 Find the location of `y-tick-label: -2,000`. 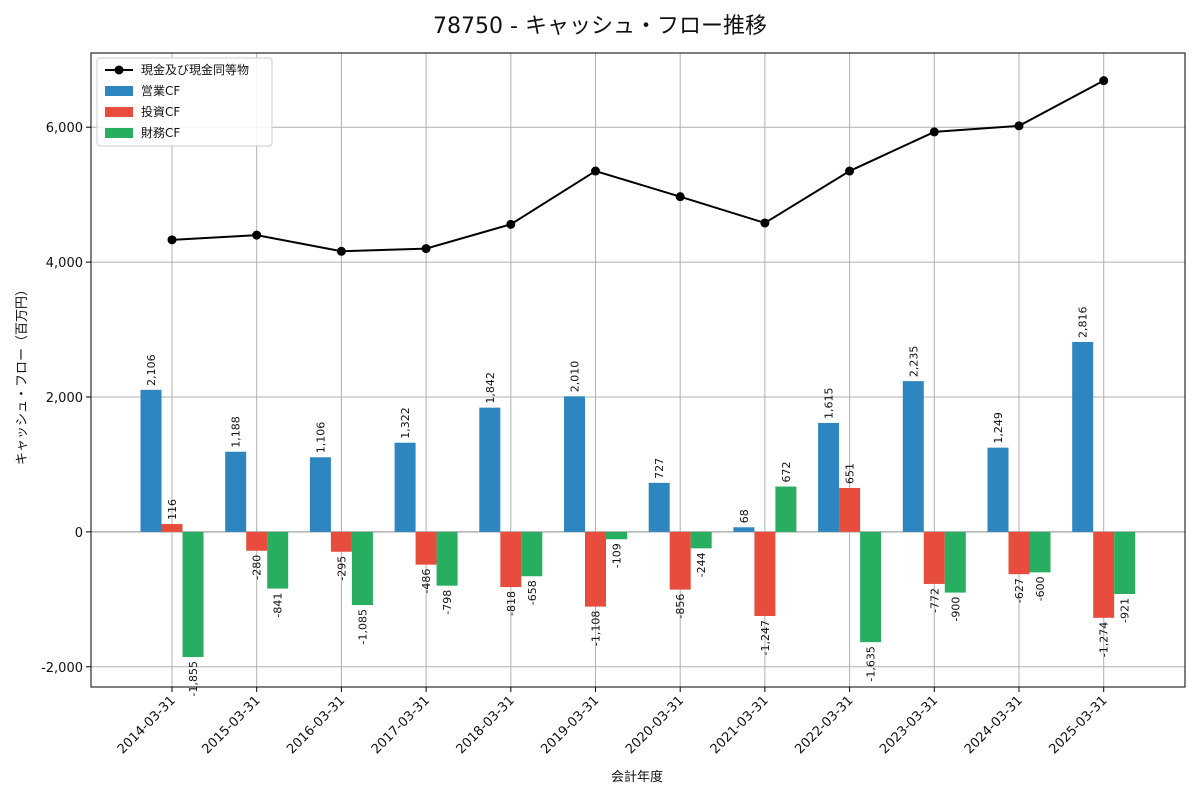

y-tick-label: -2,000 is located at coordinates (62, 668).